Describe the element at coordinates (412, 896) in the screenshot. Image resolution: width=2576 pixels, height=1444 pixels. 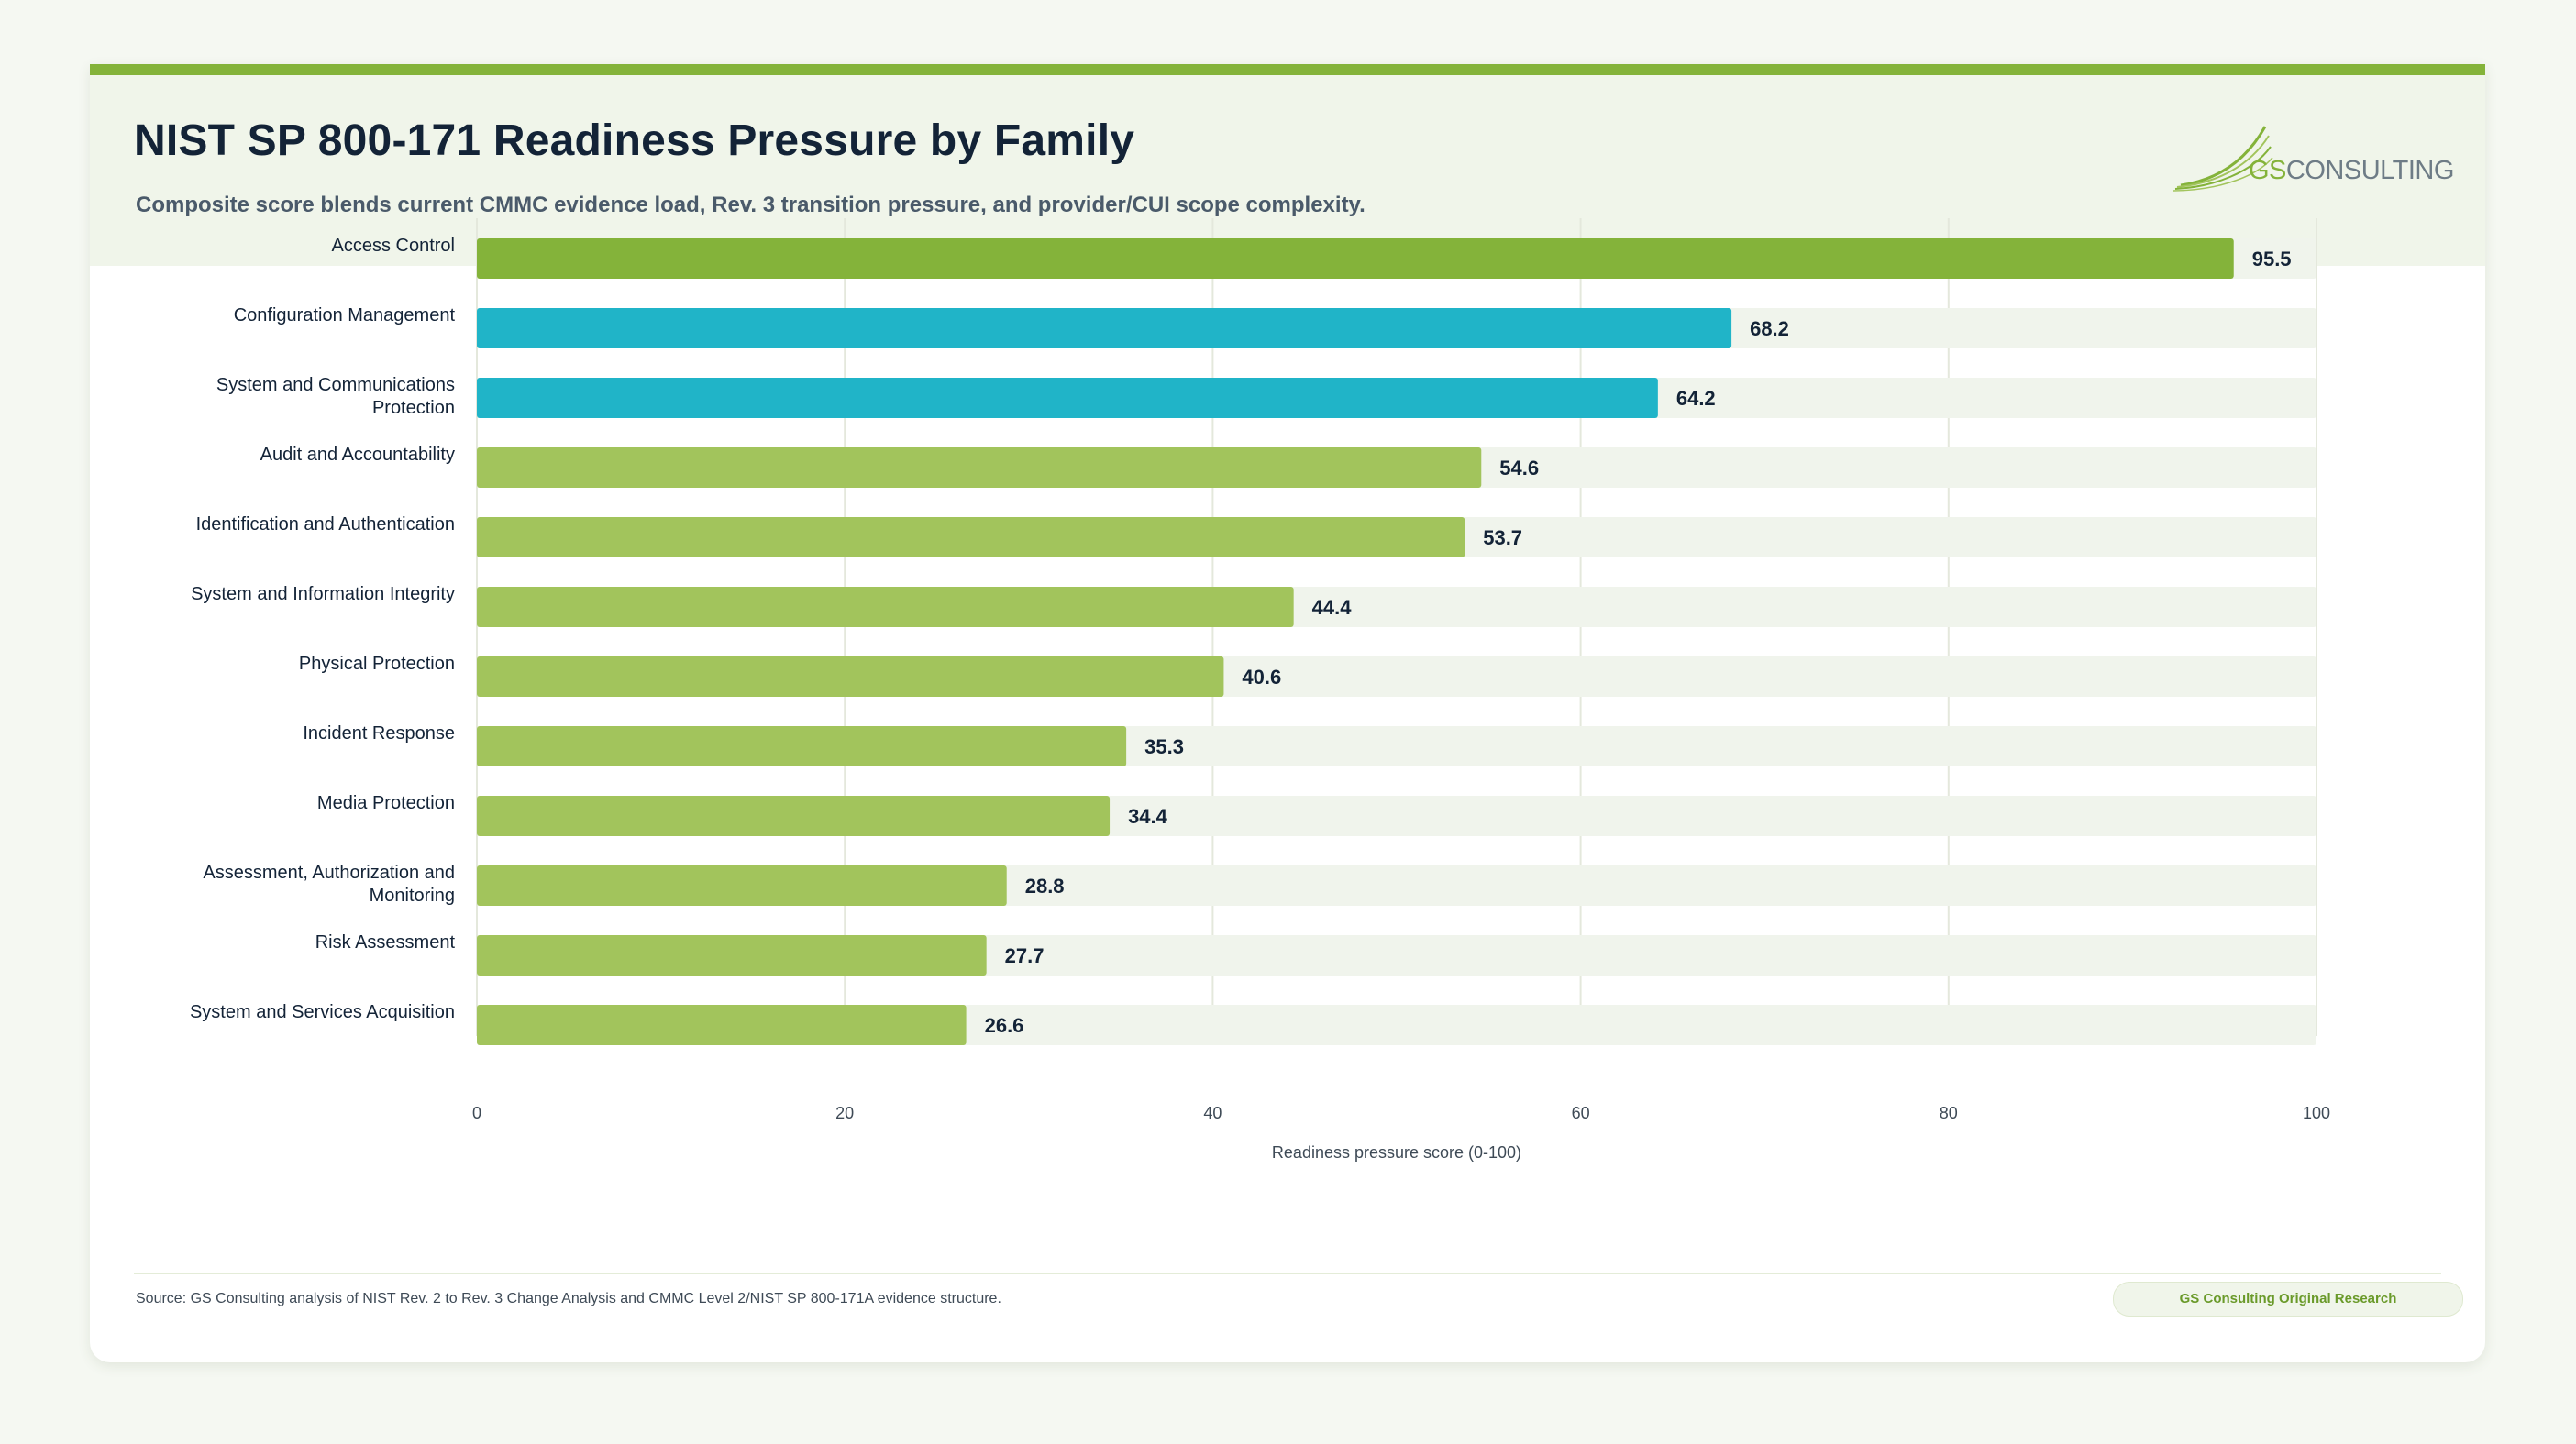
I see `category-label: Monitoring` at that location.